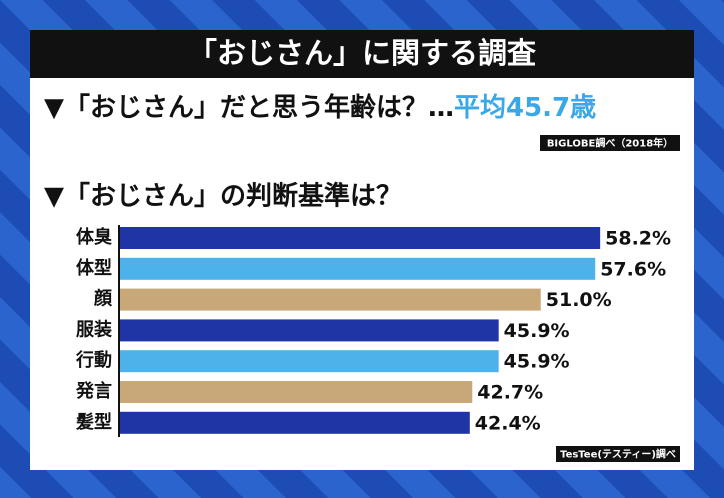 Image resolution: width=724 pixels, height=498 pixels. I want to click on source: TesTee(テスティー)調べ, so click(618, 454).